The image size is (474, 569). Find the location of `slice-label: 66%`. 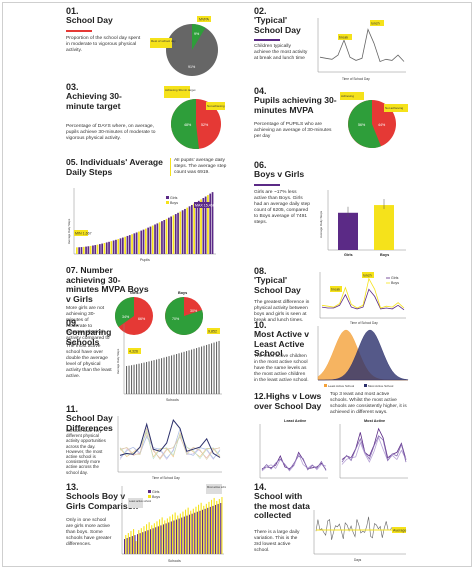

slice-label: 66% is located at coordinates (142, 319).